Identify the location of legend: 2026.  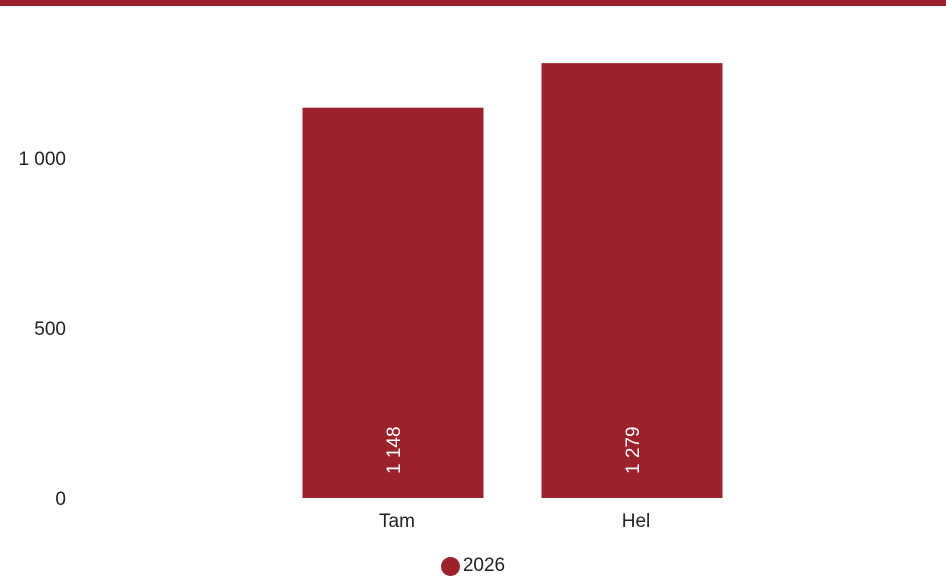
(473, 566).